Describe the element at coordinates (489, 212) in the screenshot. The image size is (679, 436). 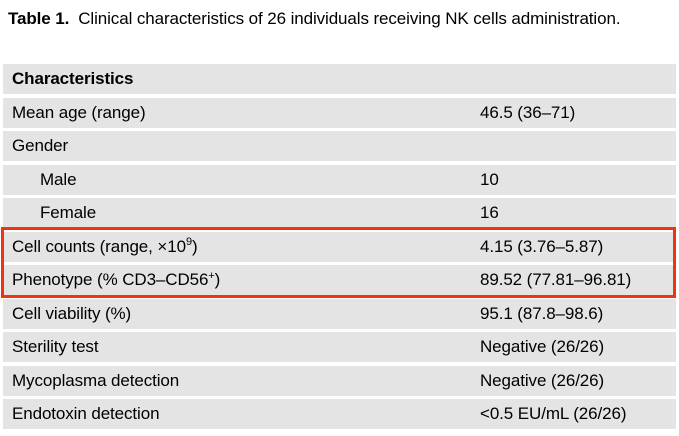
I see `row-value: 16` at that location.